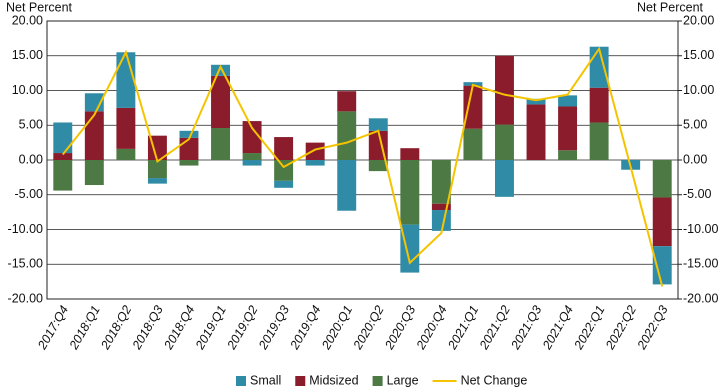 The height and width of the screenshot is (390, 725). Describe the element at coordinates (652, 327) in the screenshot. I see `x-tick-label: 2022:Q3` at that location.